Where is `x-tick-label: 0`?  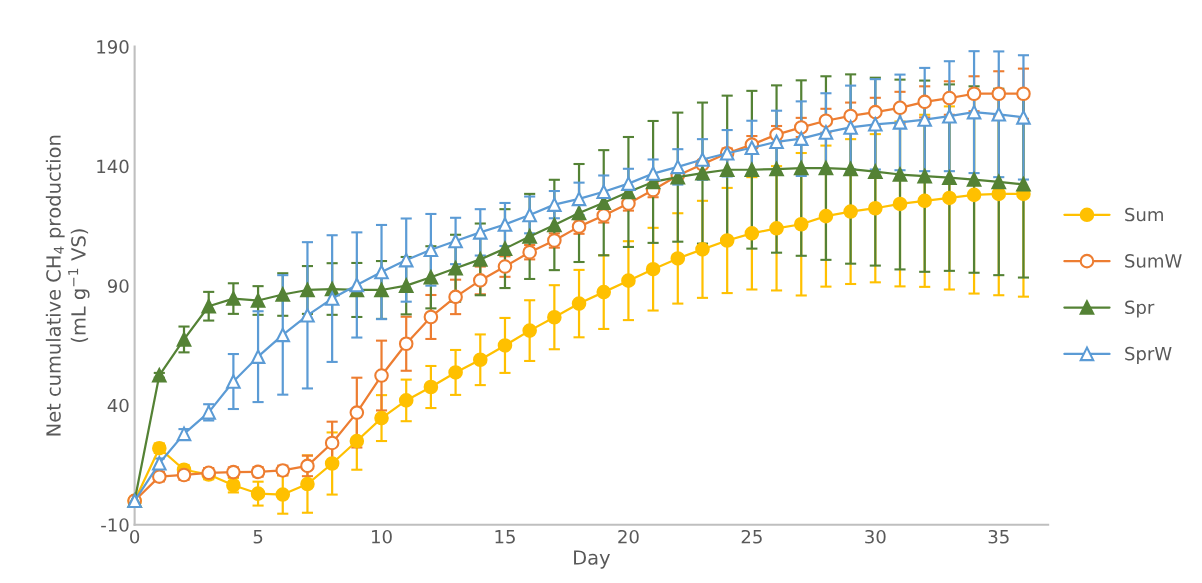 x-tick-label: 0 is located at coordinates (135, 536).